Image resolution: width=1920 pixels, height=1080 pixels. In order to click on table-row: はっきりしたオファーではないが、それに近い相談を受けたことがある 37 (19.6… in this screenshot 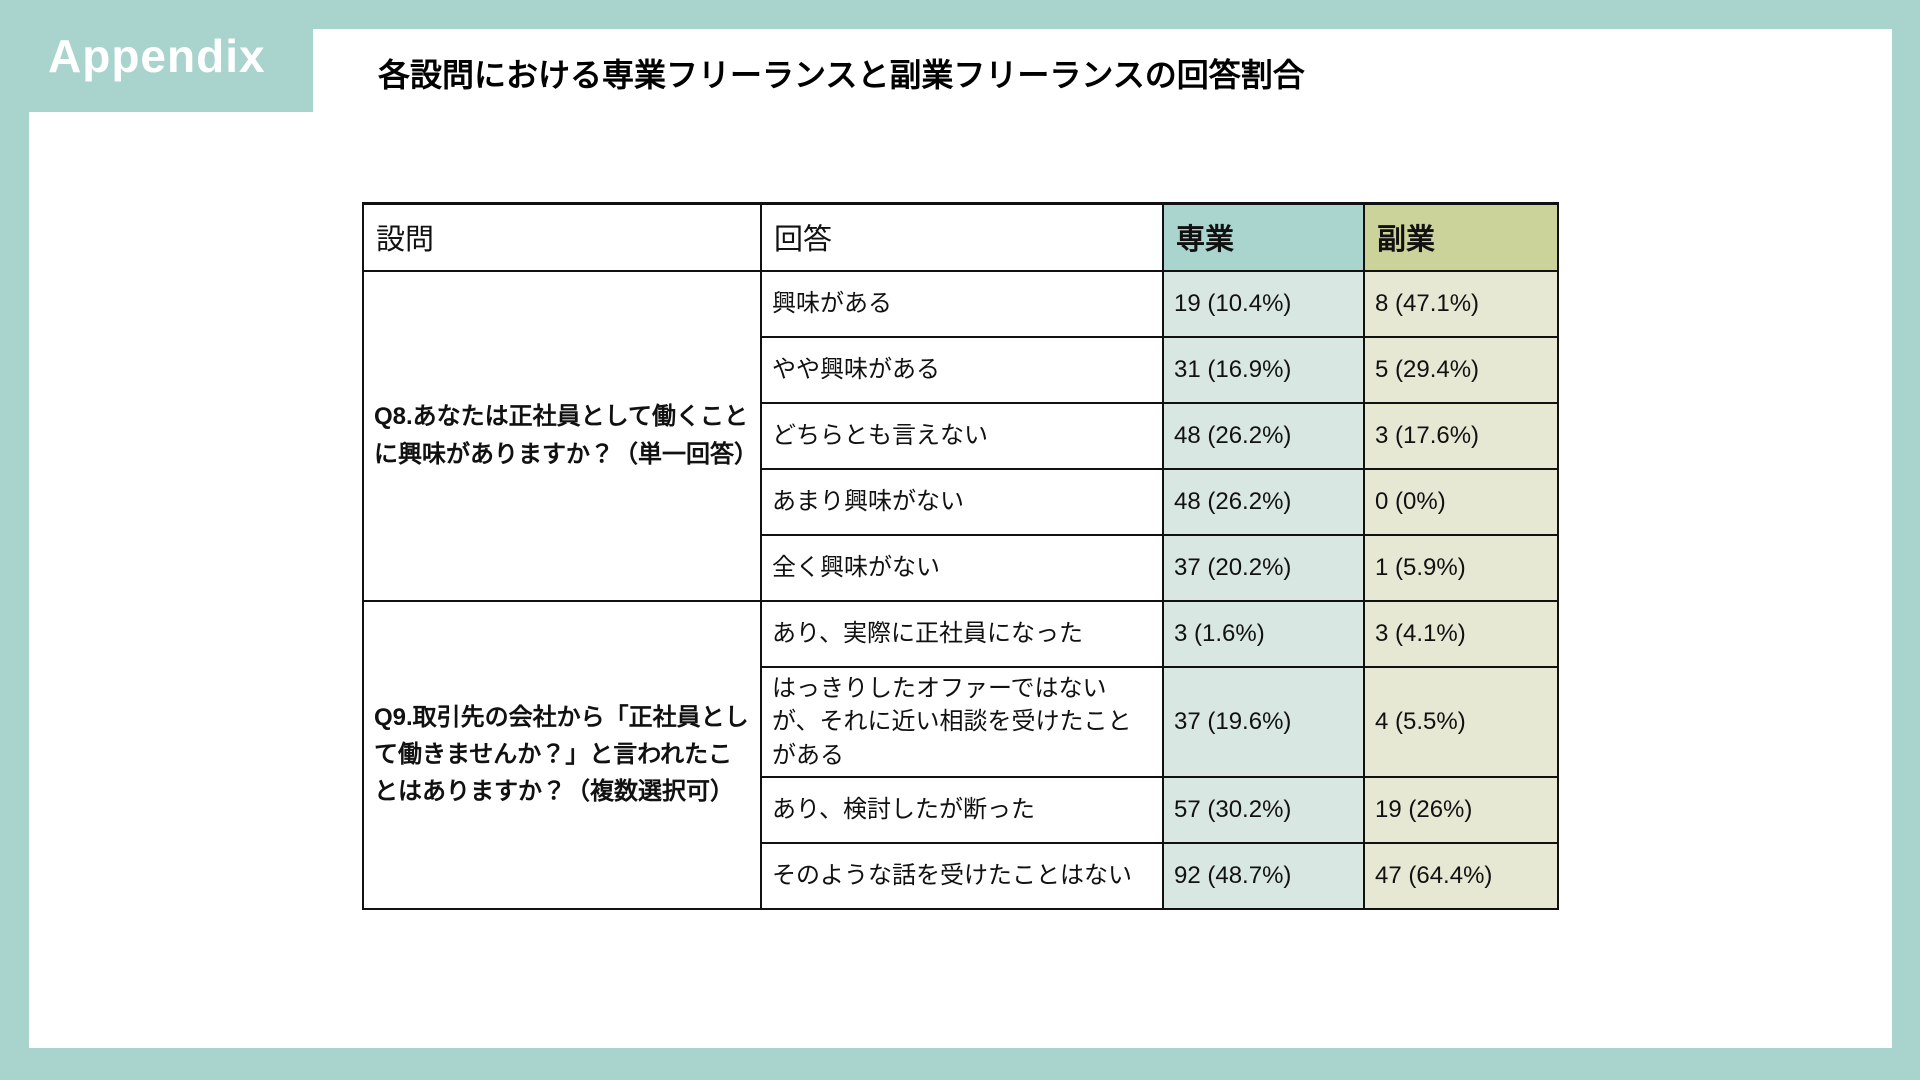, I will do `click(961, 722)`.